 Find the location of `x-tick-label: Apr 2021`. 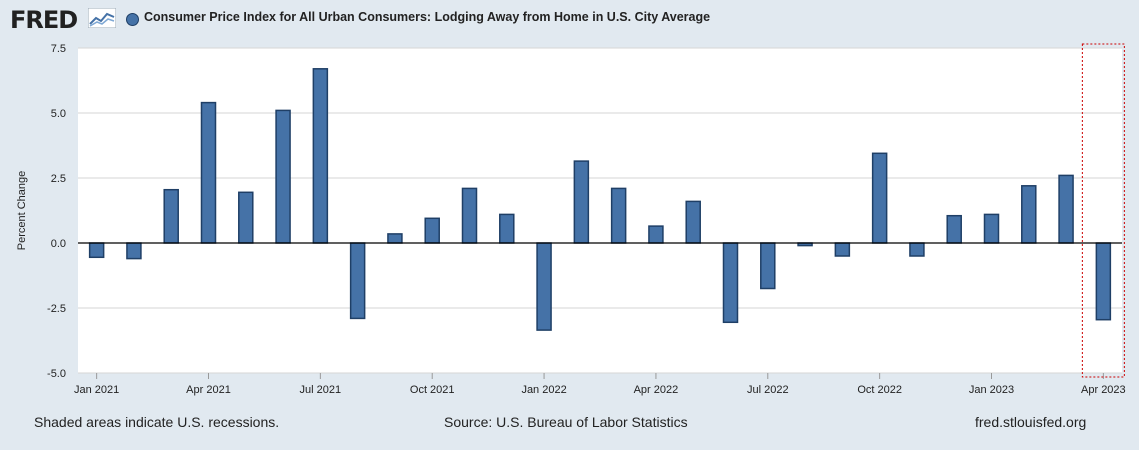

x-tick-label: Apr 2021 is located at coordinates (208, 390).